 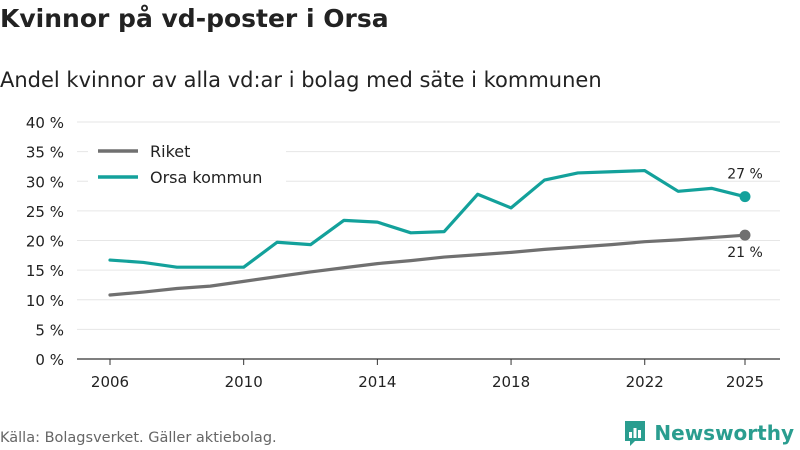 I want to click on end-value-label: 21 %, so click(x=745, y=253).